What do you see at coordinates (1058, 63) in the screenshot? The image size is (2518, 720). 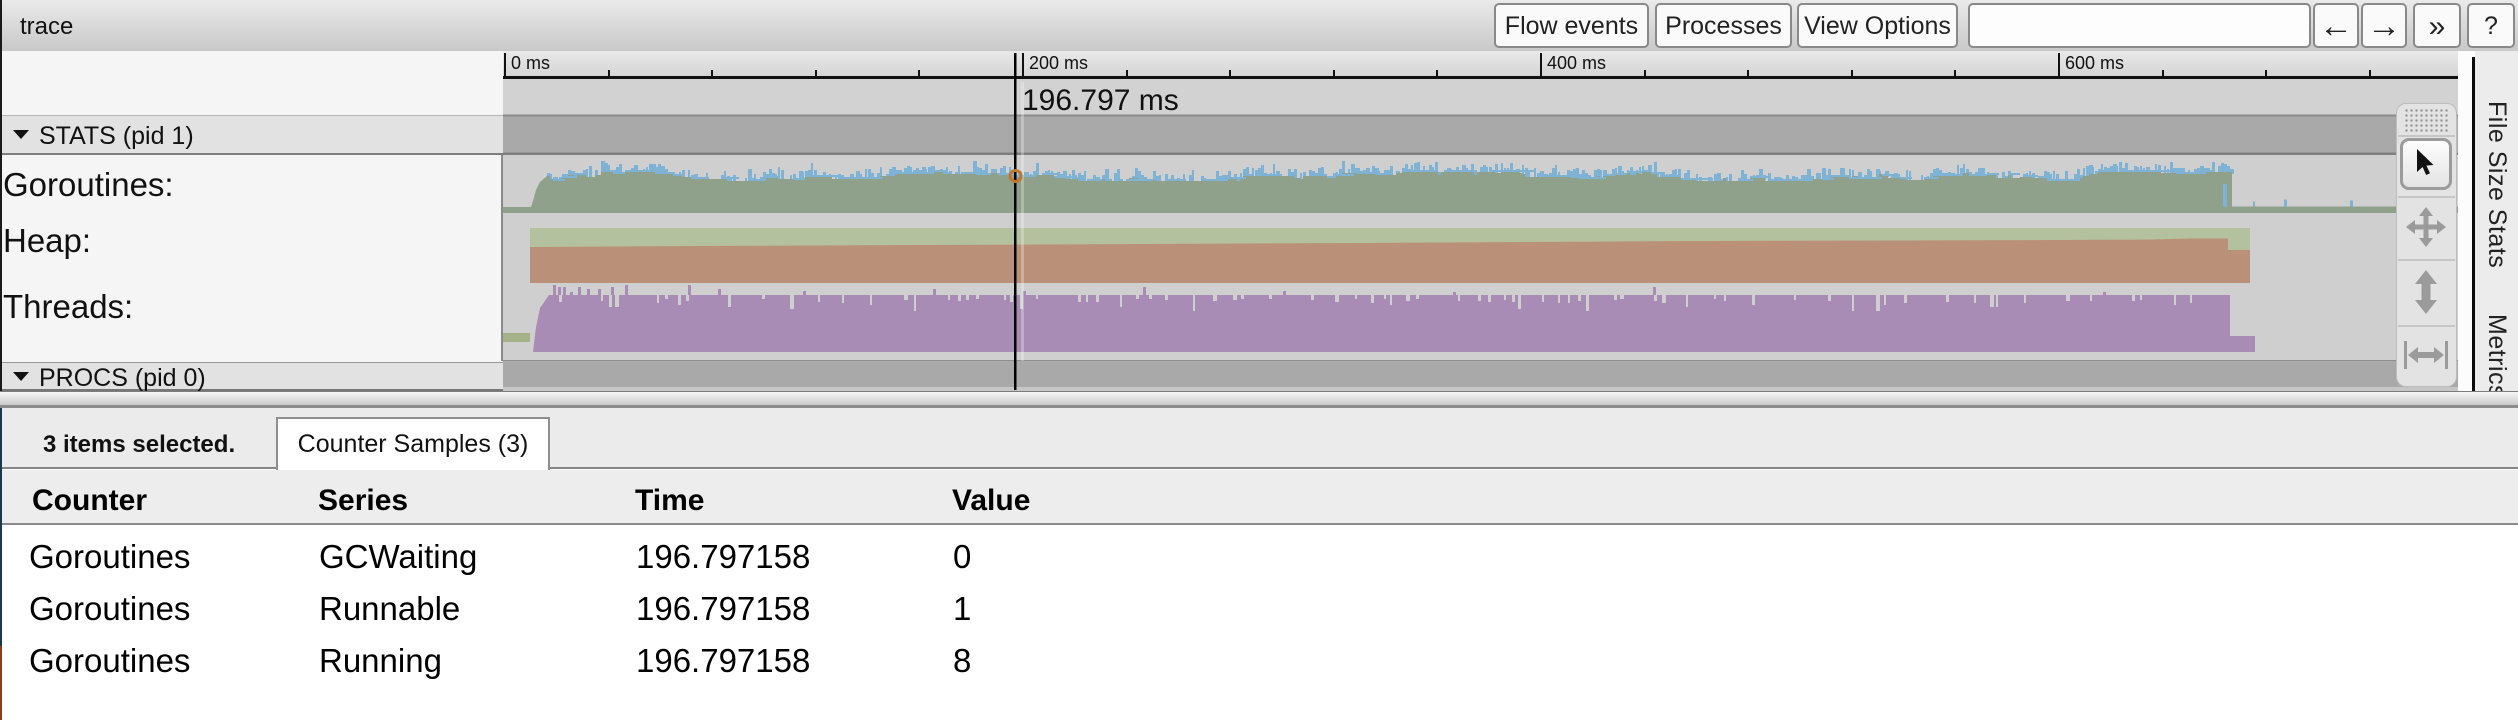 I see `svg-text: 200 ms` at bounding box center [1058, 63].